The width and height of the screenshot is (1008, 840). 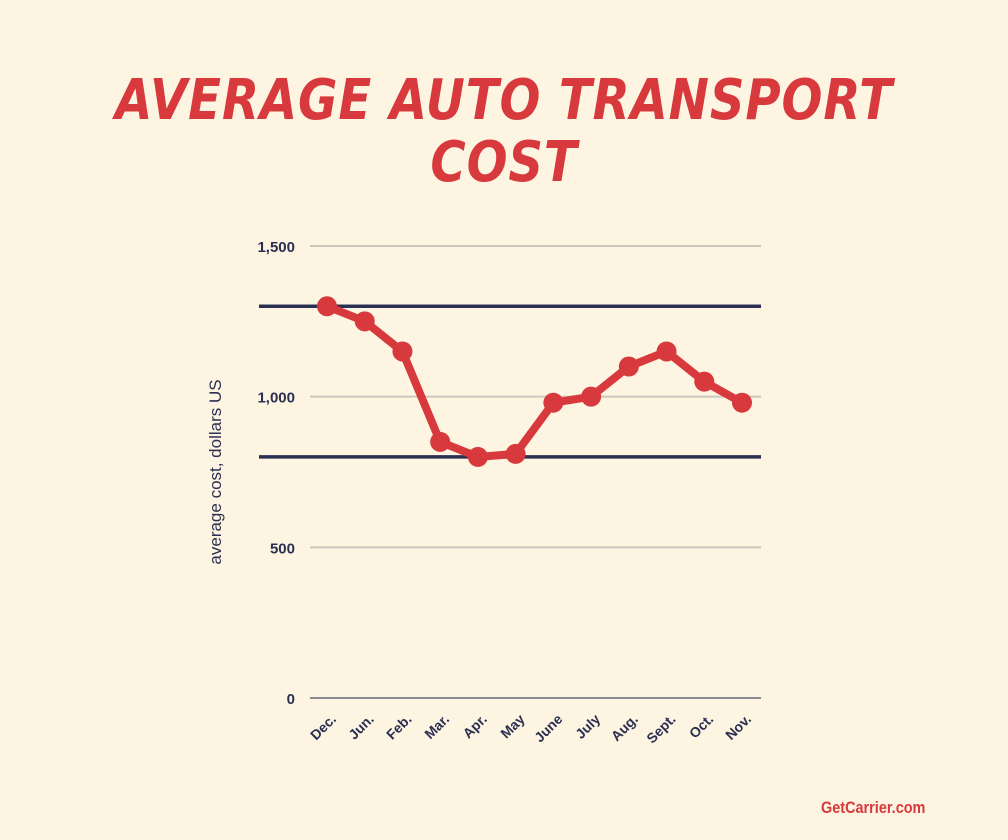 I want to click on series-line, so click(x=534, y=381).